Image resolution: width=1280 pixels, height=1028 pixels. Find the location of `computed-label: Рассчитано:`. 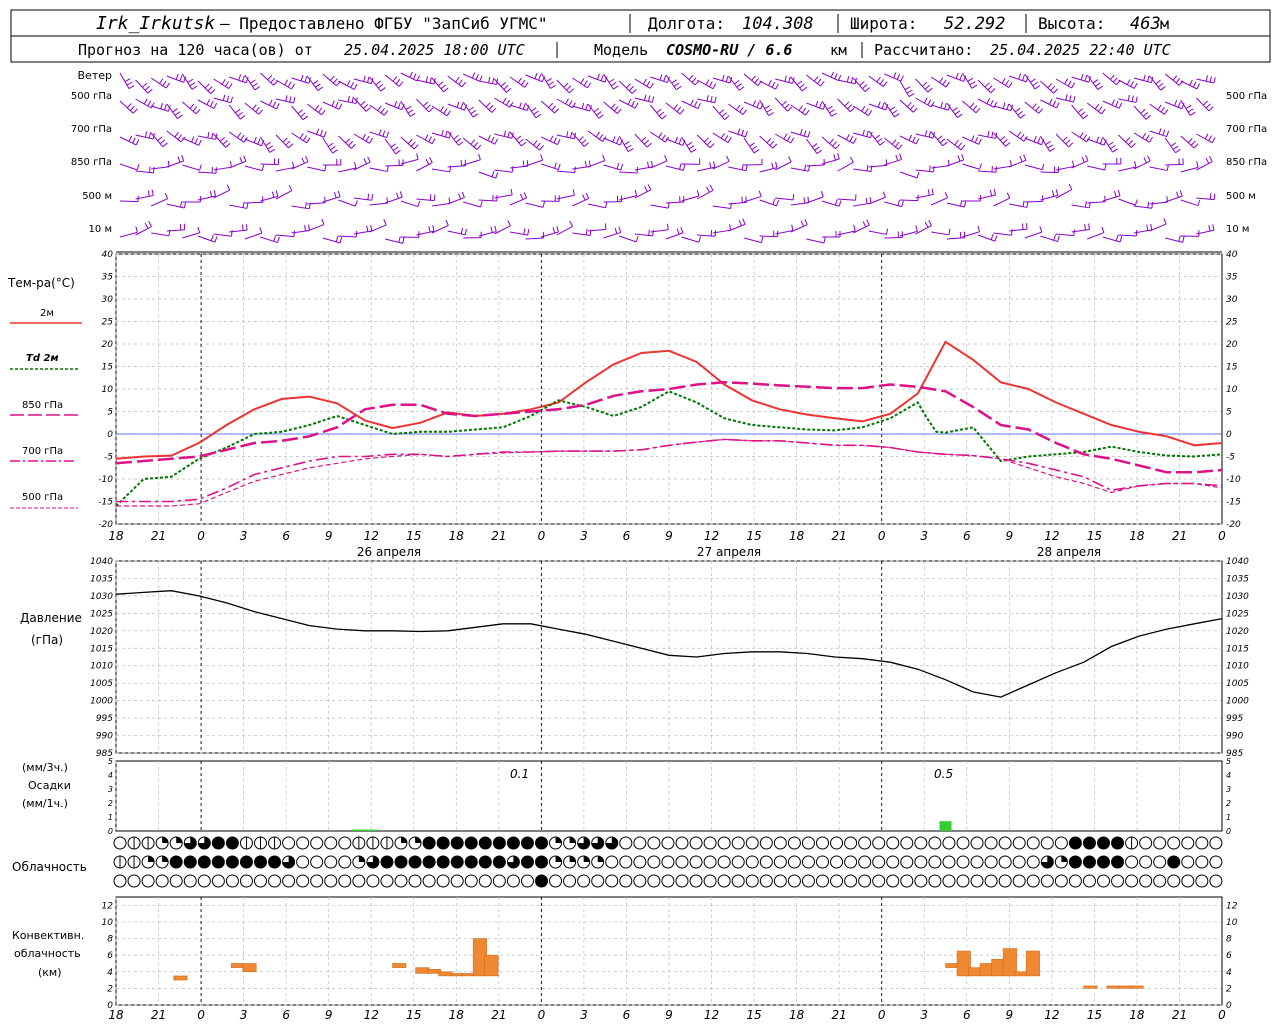

computed-label: Рассчитано: is located at coordinates (923, 50).